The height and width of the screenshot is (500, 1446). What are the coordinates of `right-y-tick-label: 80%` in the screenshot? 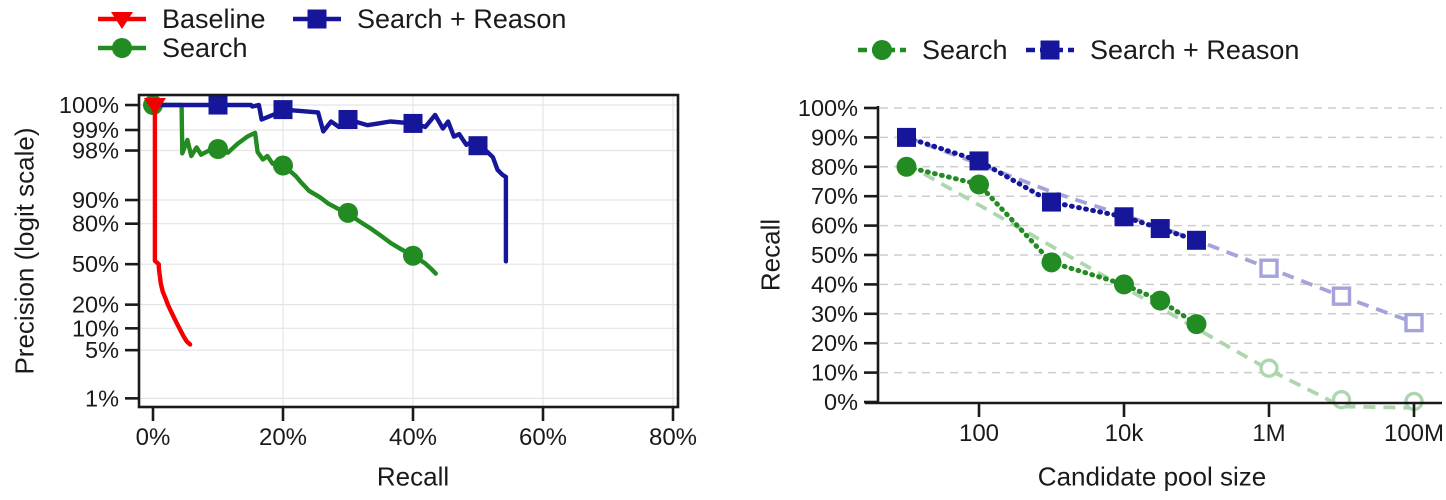 It's located at (834, 167).